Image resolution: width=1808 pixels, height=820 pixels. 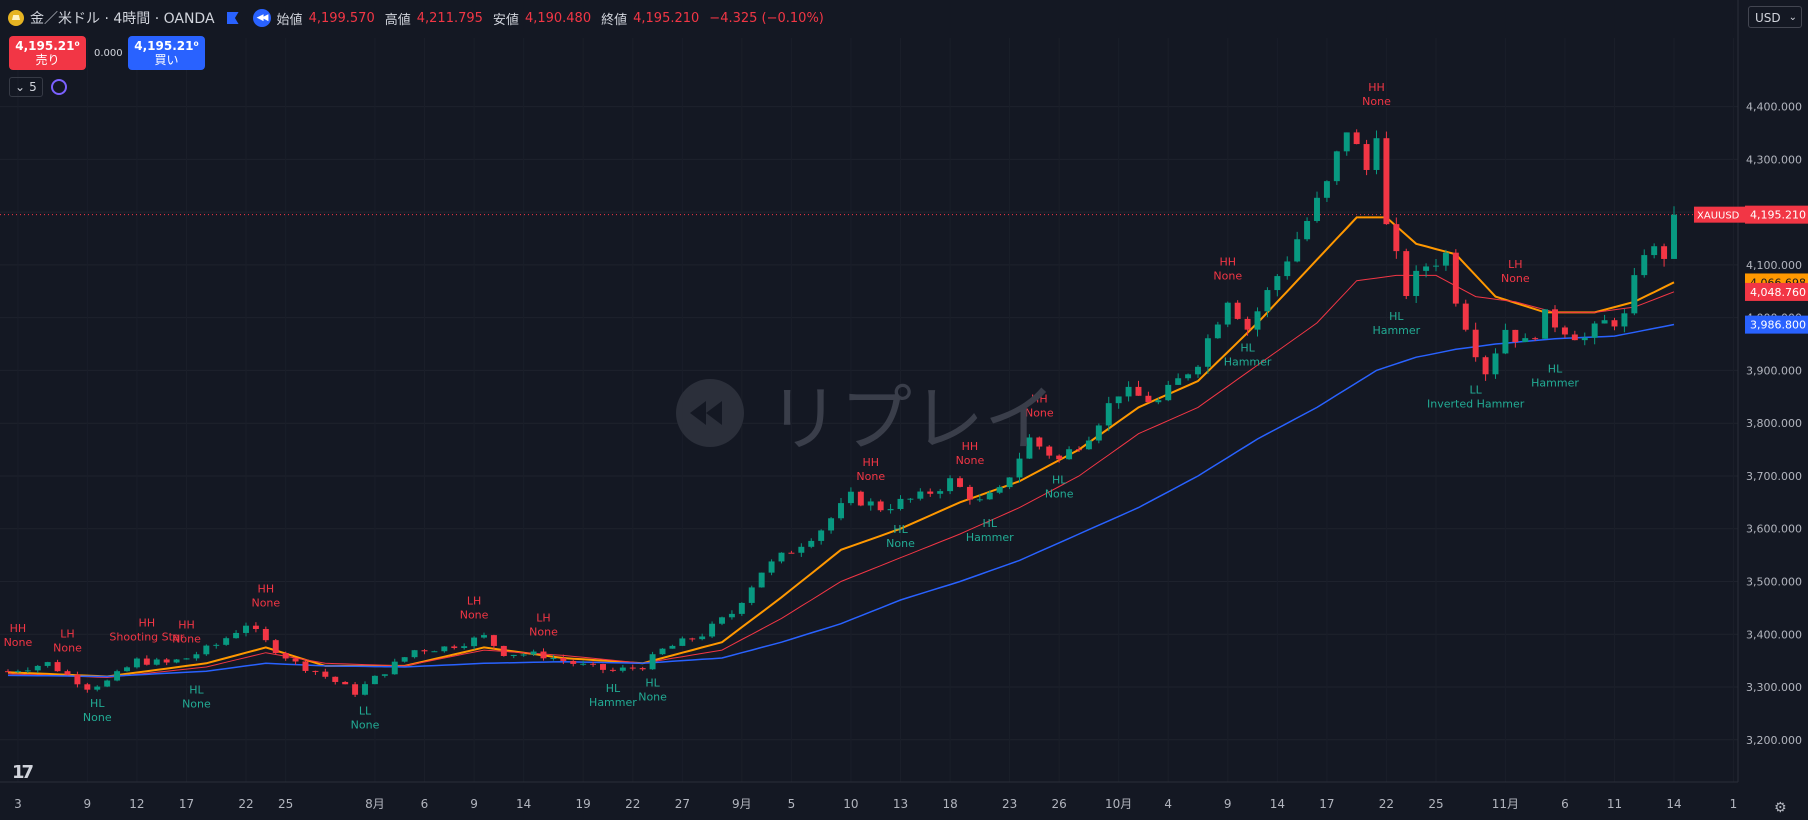 What do you see at coordinates (108, 53) in the screenshot?
I see `spread-value: 0.000` at bounding box center [108, 53].